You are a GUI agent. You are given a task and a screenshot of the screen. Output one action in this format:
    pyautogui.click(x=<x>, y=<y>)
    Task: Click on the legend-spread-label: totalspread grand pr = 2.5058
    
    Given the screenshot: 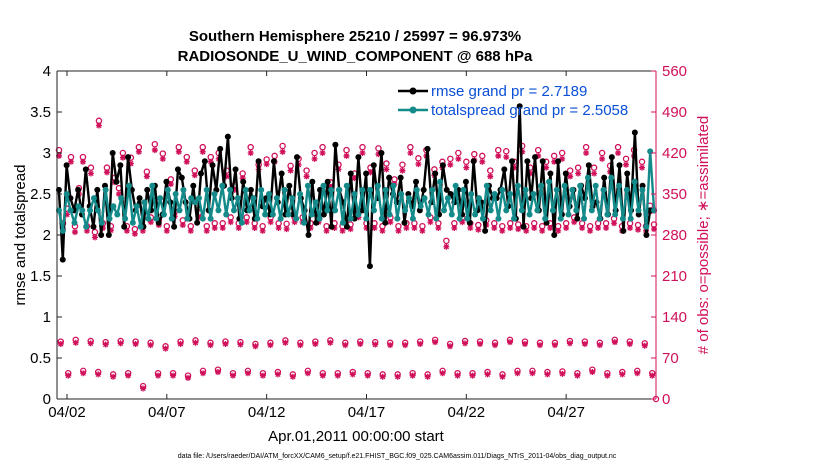 What is the action you would take?
    pyautogui.click(x=529, y=110)
    